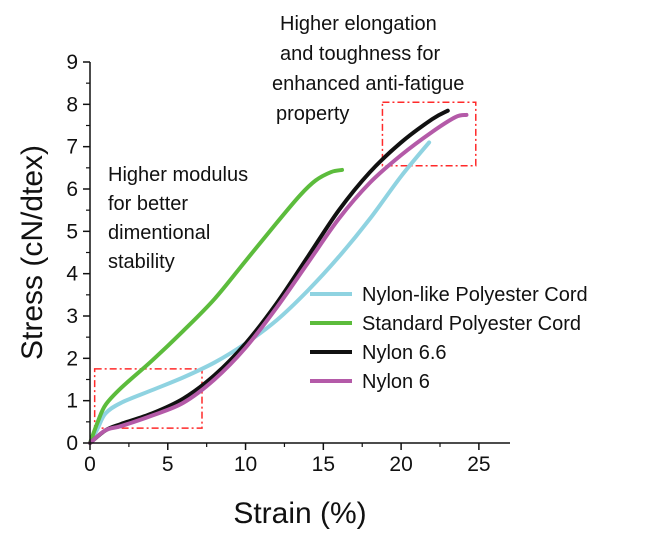  I want to click on y-tick-label: 7, so click(72, 147).